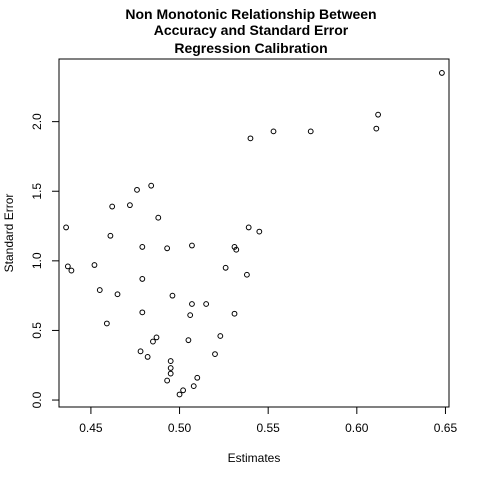  I want to click on chart-title-line-2: Accuracy and Standard Error, so click(251, 30).